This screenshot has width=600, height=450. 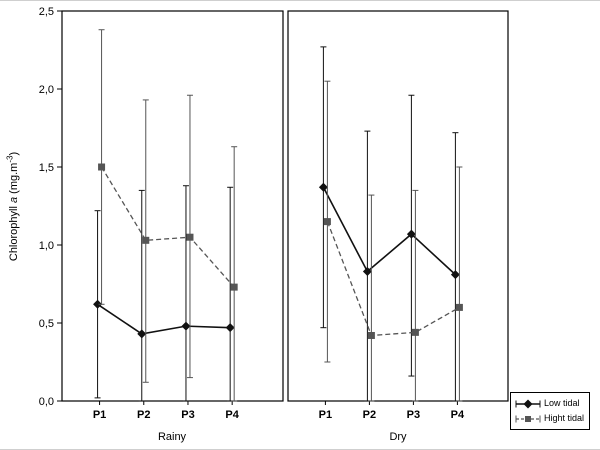 I want to click on panel-title-dry: Dry, so click(x=398, y=437).